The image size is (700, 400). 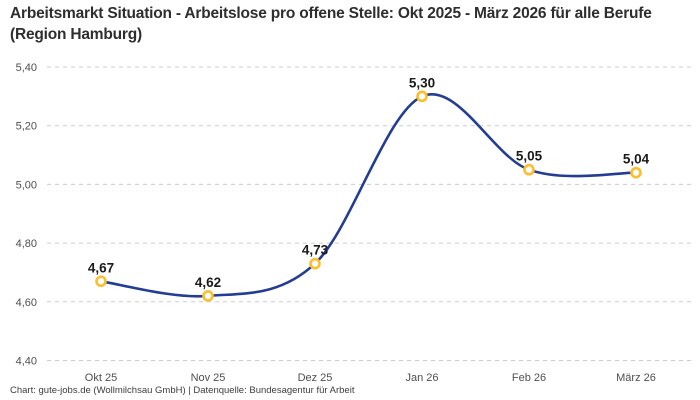 I want to click on data-point-label: 5,30, so click(x=422, y=82).